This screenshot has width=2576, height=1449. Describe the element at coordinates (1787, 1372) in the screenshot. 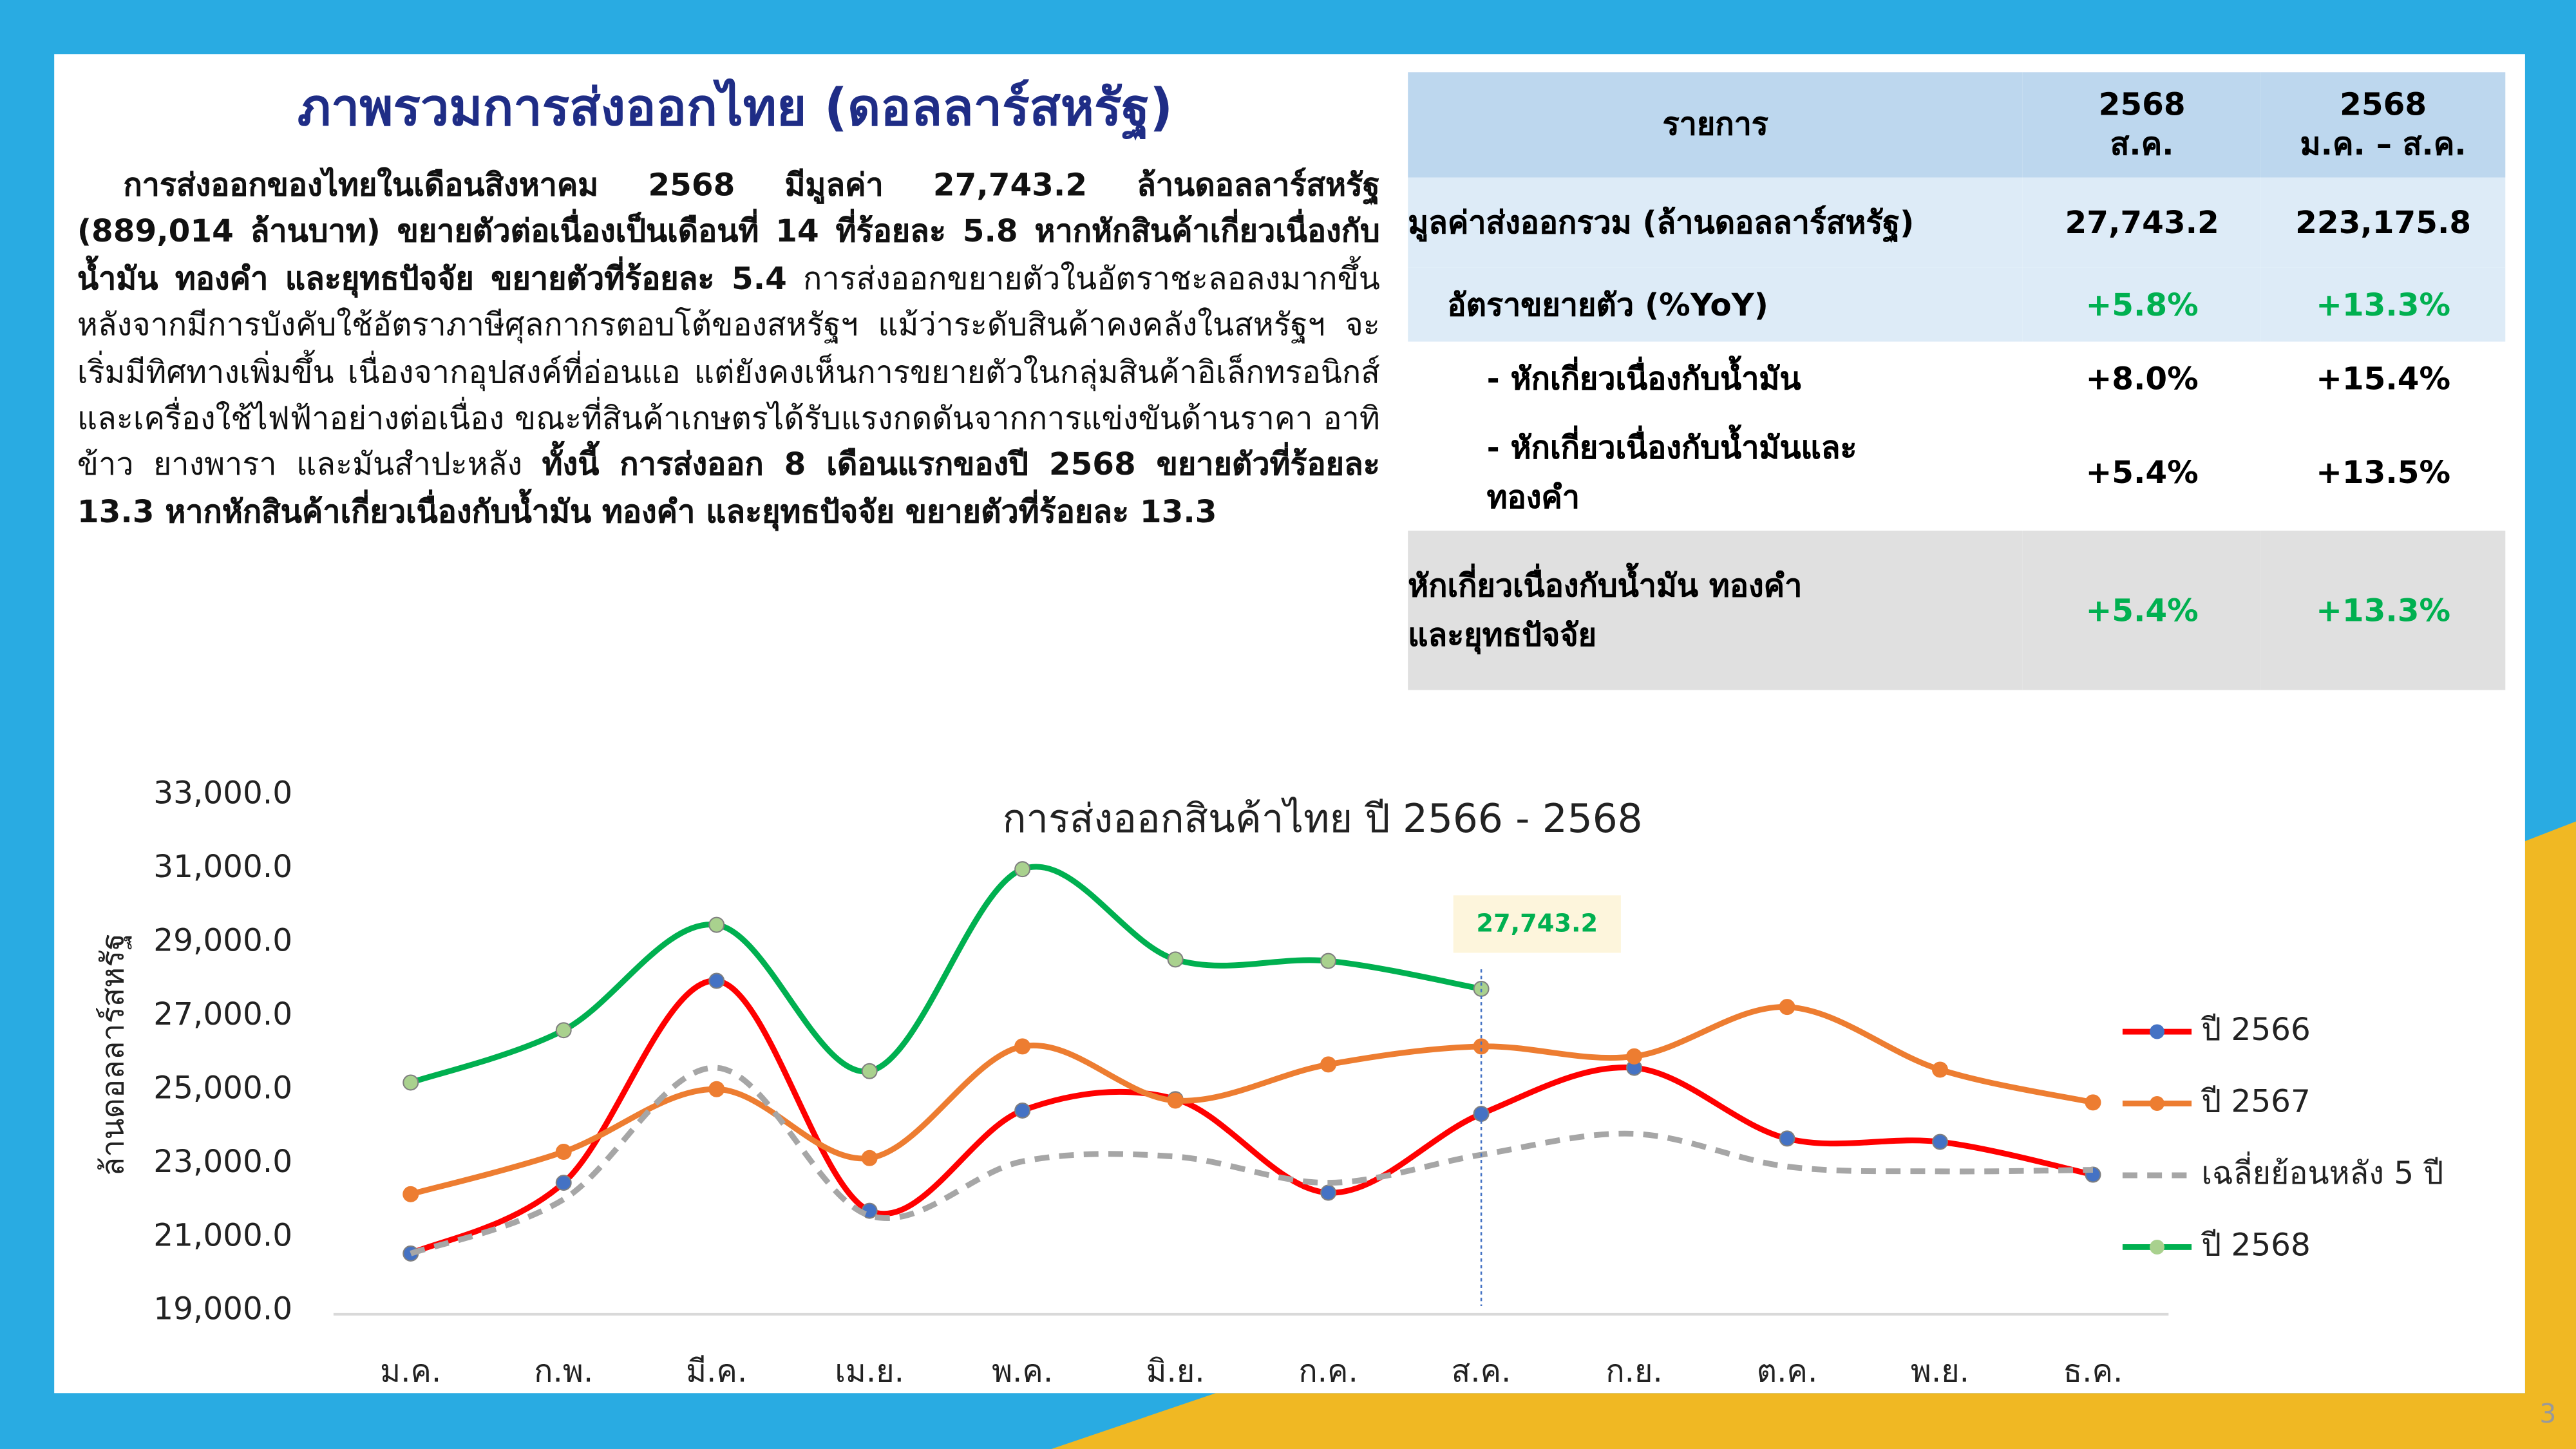

I see `x-tick-label: ต.ค.` at that location.